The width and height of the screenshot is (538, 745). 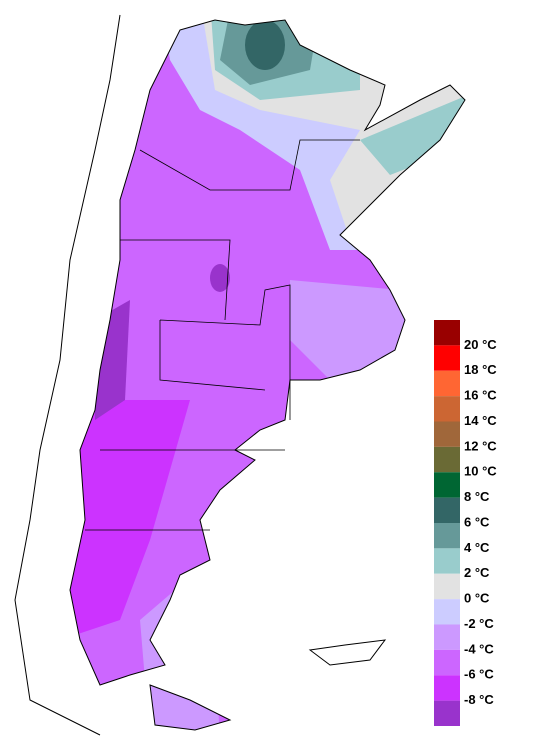 What do you see at coordinates (347, 652) in the screenshot?
I see `islands` at bounding box center [347, 652].